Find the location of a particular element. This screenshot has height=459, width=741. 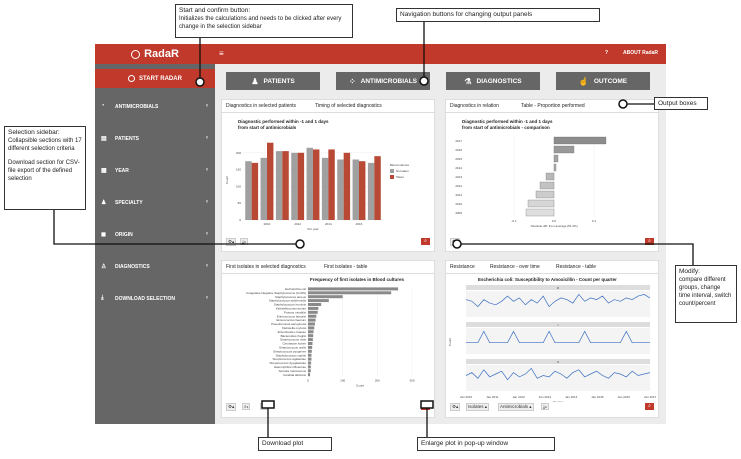

x-tick-label: 2012 is located at coordinates (297, 224).